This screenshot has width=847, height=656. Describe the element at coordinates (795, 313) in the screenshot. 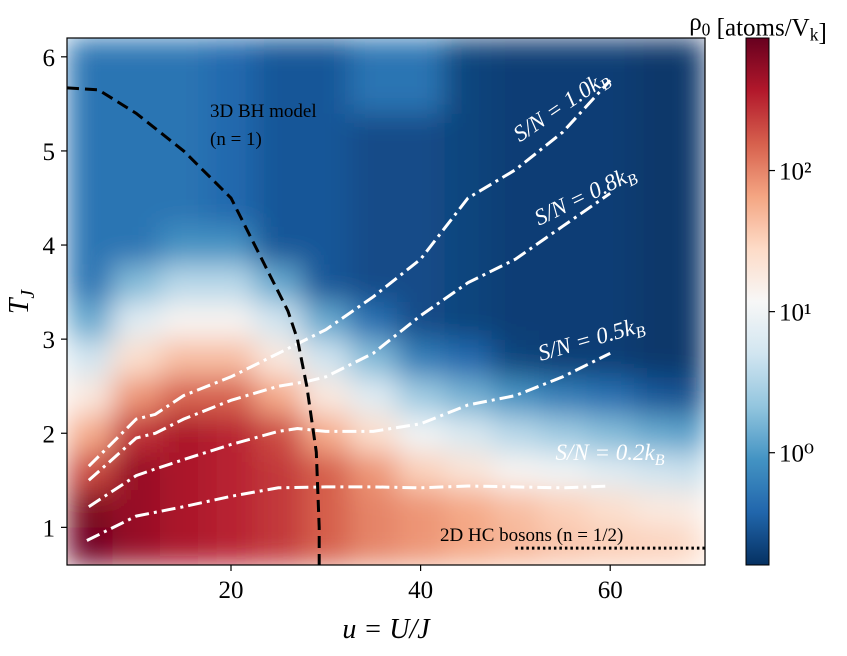

I see `colorbar-tick-label: 10¹` at that location.